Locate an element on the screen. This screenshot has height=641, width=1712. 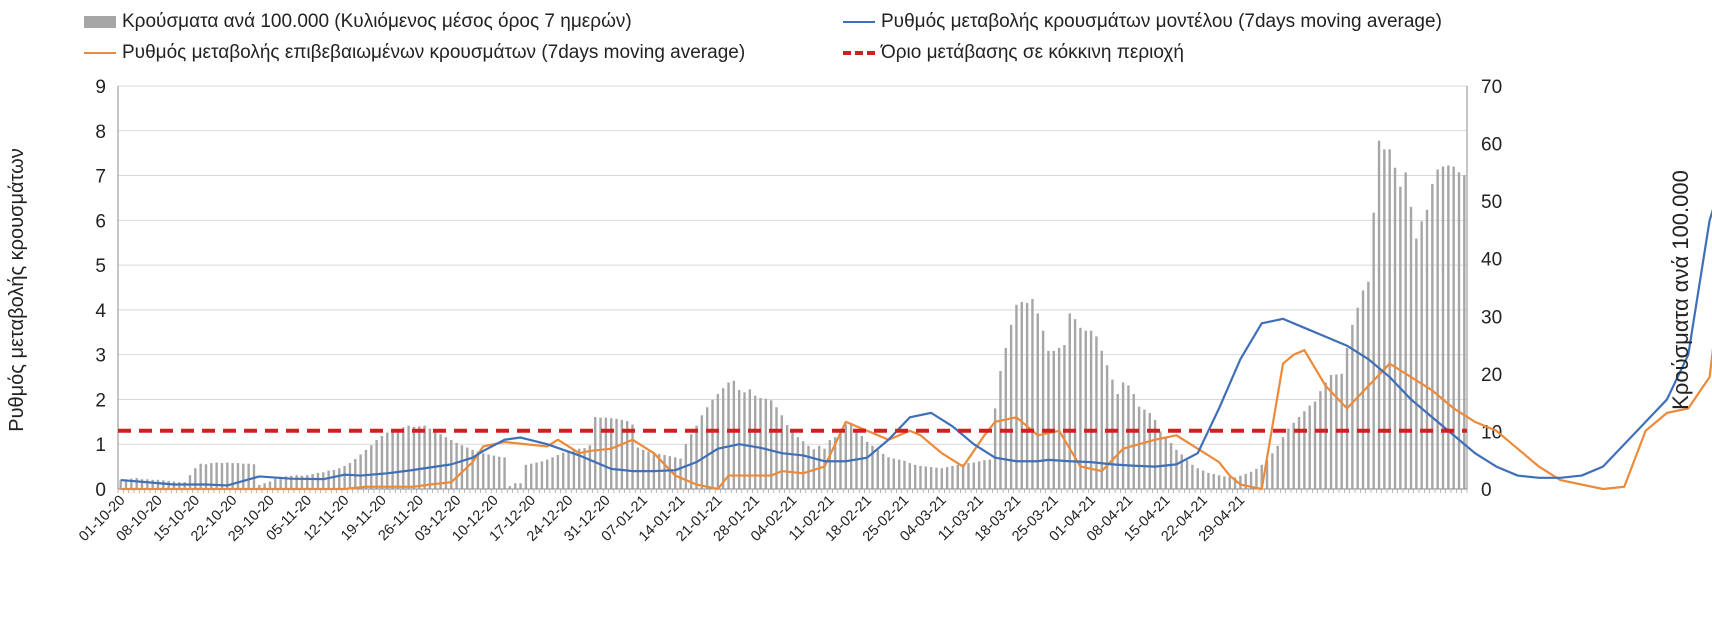
left-tick-labels: 0 1 2 3 4 5 6 7 8 9 is located at coordinates (100, 289).